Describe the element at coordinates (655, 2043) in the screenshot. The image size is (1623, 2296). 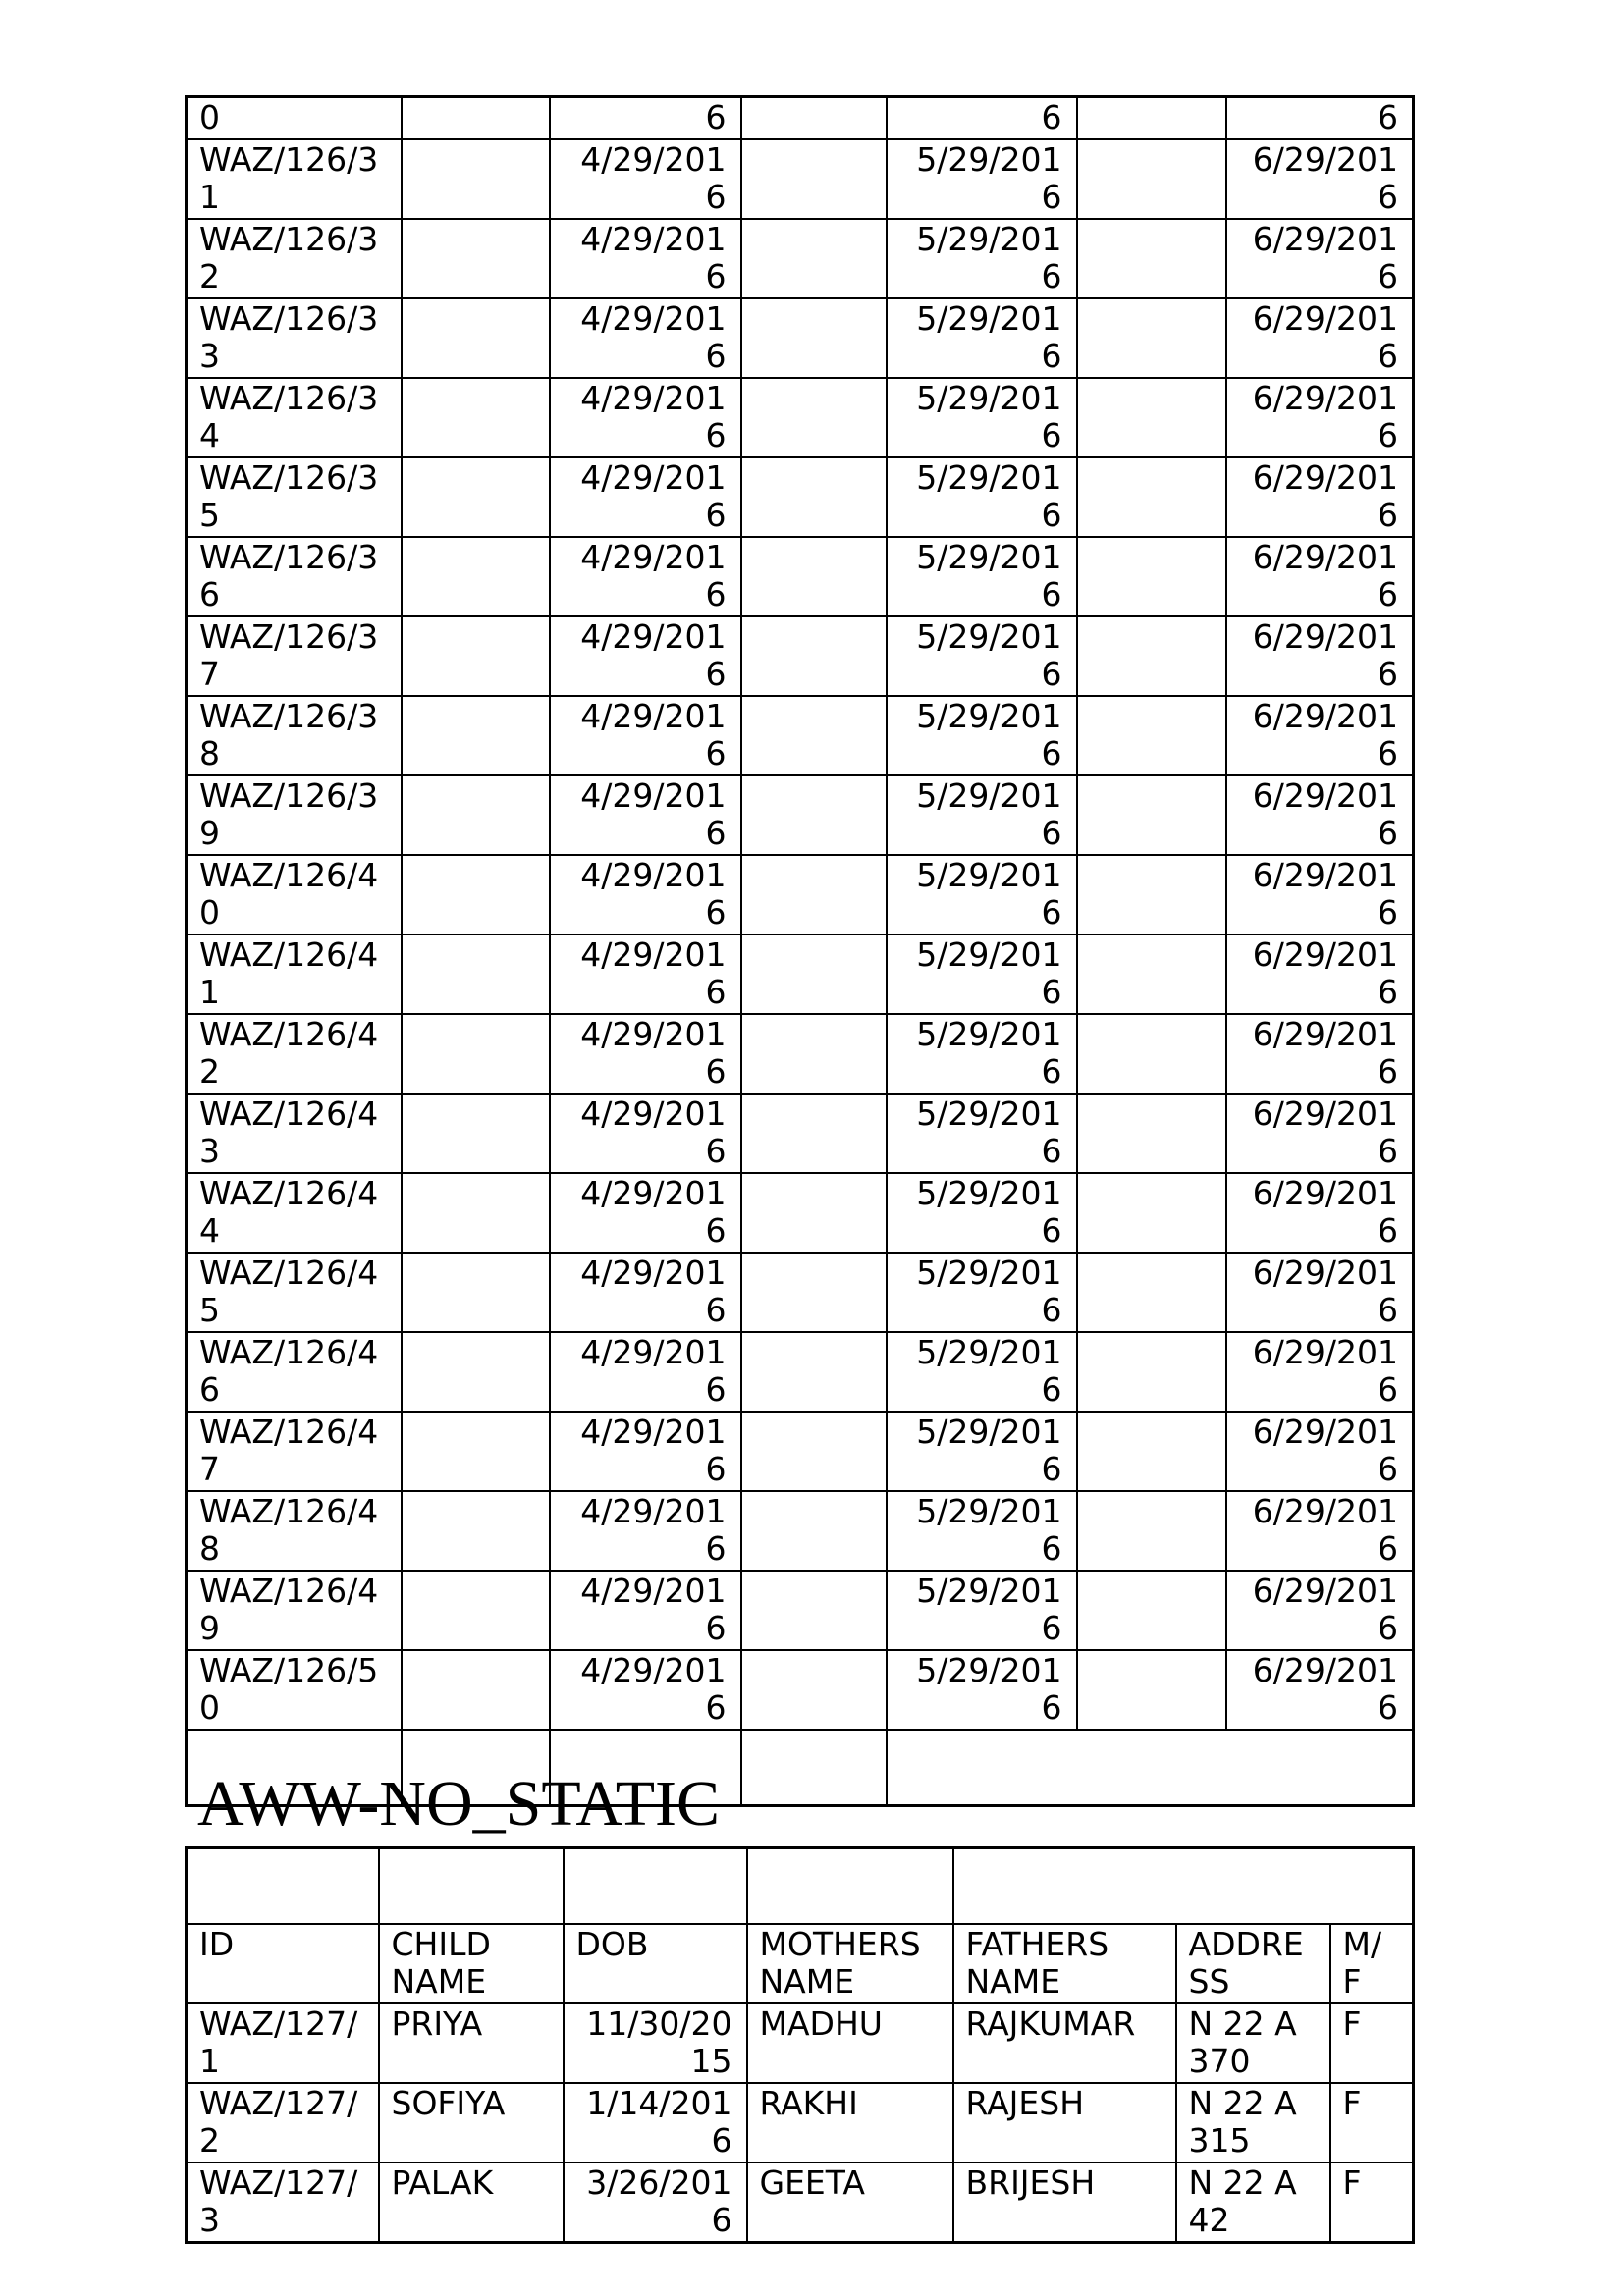
I see `dob-cell: 11/30/20 15` at that location.